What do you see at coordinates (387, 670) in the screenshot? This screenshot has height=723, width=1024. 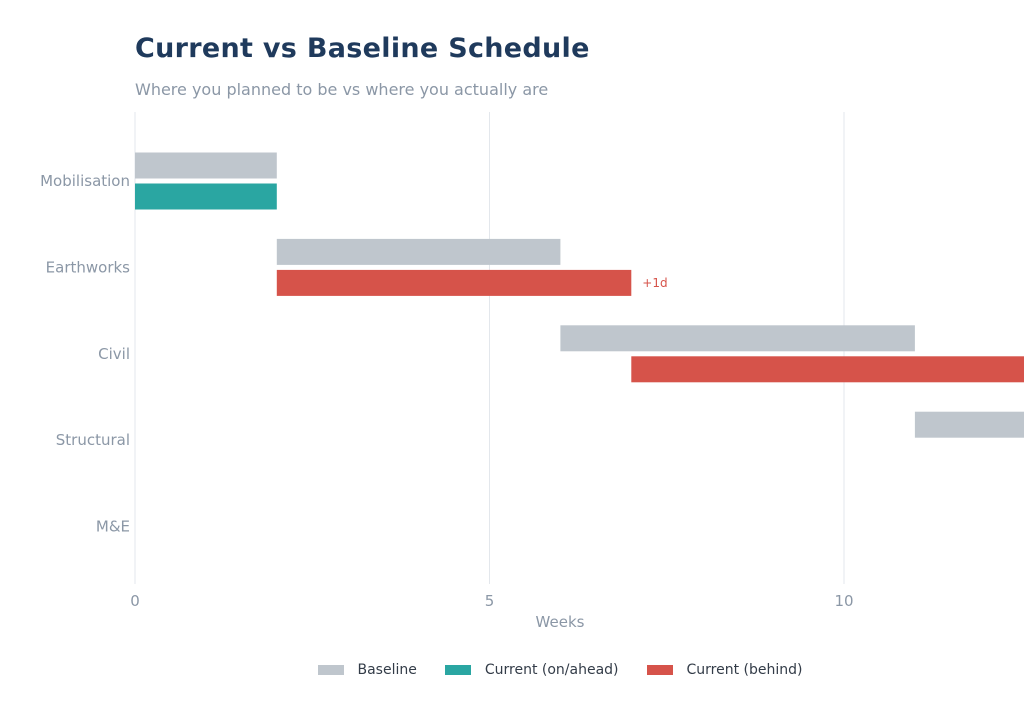 I see `legend-label: Baseline` at bounding box center [387, 670].